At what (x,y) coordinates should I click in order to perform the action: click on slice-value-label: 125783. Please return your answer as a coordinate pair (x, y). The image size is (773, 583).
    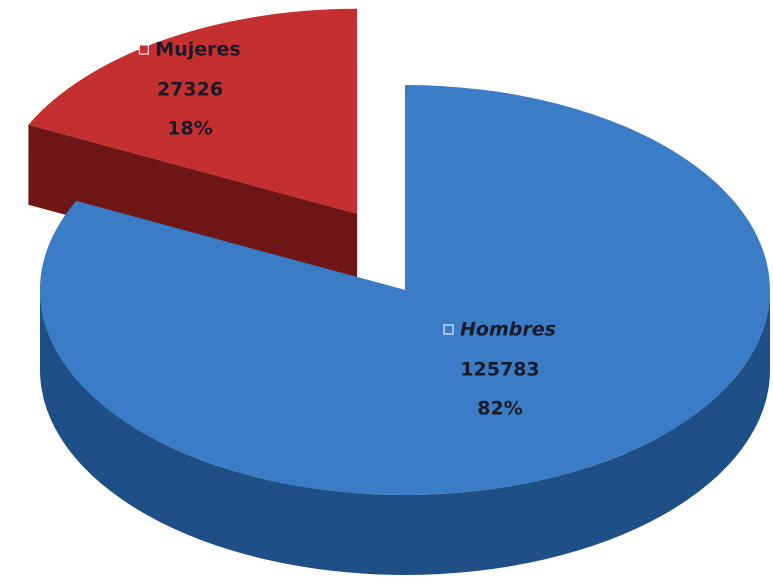
    Looking at the image, I should click on (499, 370).